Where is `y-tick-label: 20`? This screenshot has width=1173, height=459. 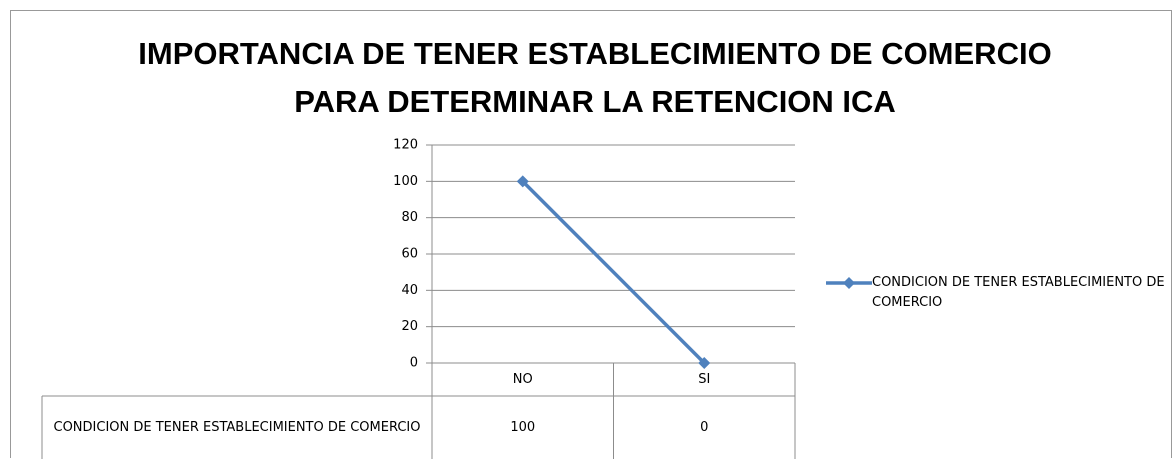
y-tick-label: 20 is located at coordinates (409, 326).